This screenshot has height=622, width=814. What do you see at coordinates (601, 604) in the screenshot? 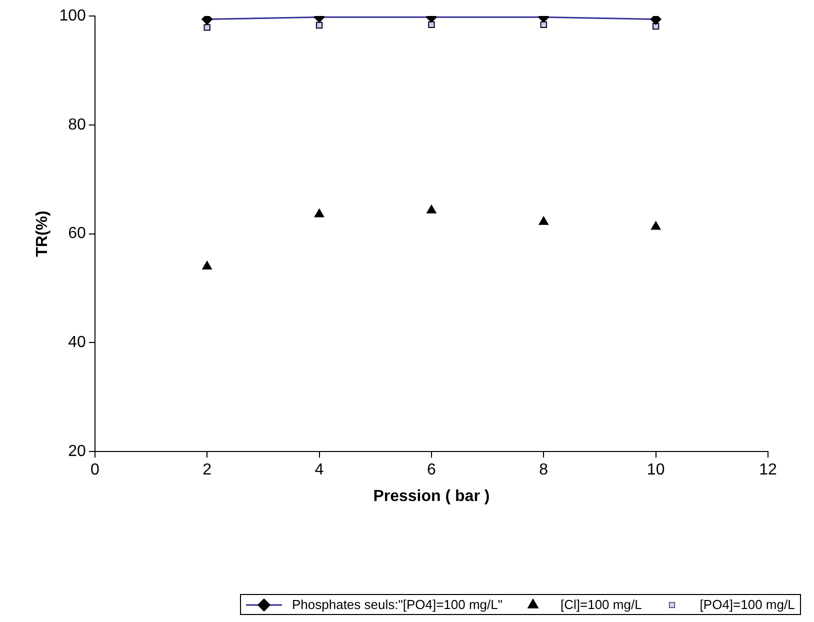
I see `legend-label: [Cl]=100 mg/L` at bounding box center [601, 604].